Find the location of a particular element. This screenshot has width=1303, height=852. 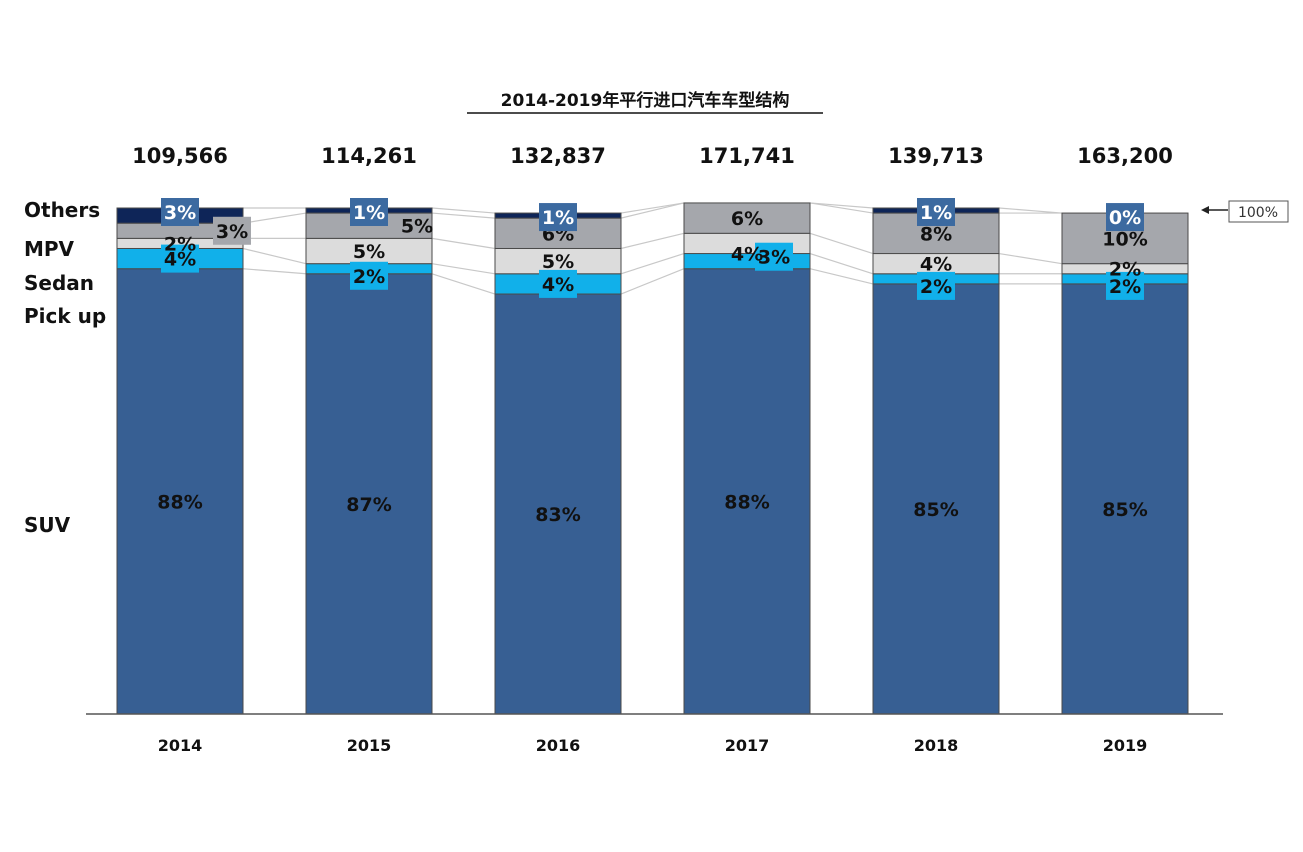

bar-sedan-2016 is located at coordinates (558, 261).